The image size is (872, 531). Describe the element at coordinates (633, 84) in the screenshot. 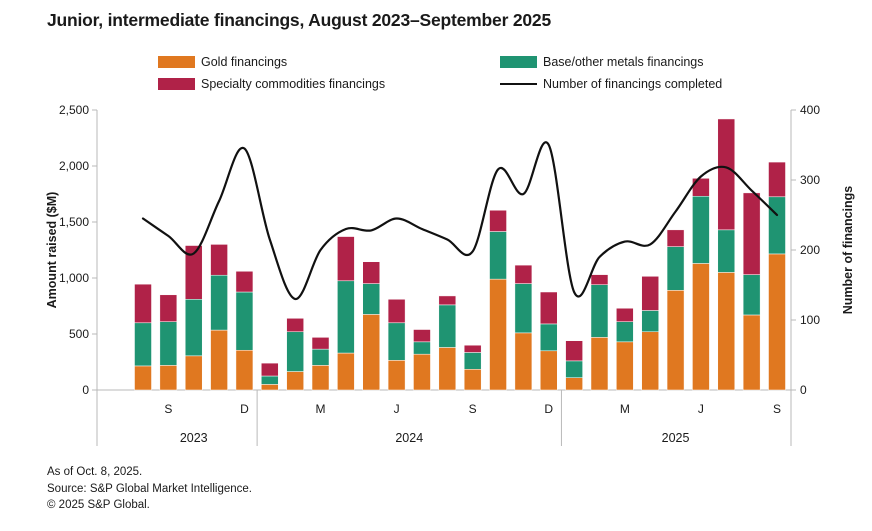

I see `legend-label: Number of financings completed` at that location.